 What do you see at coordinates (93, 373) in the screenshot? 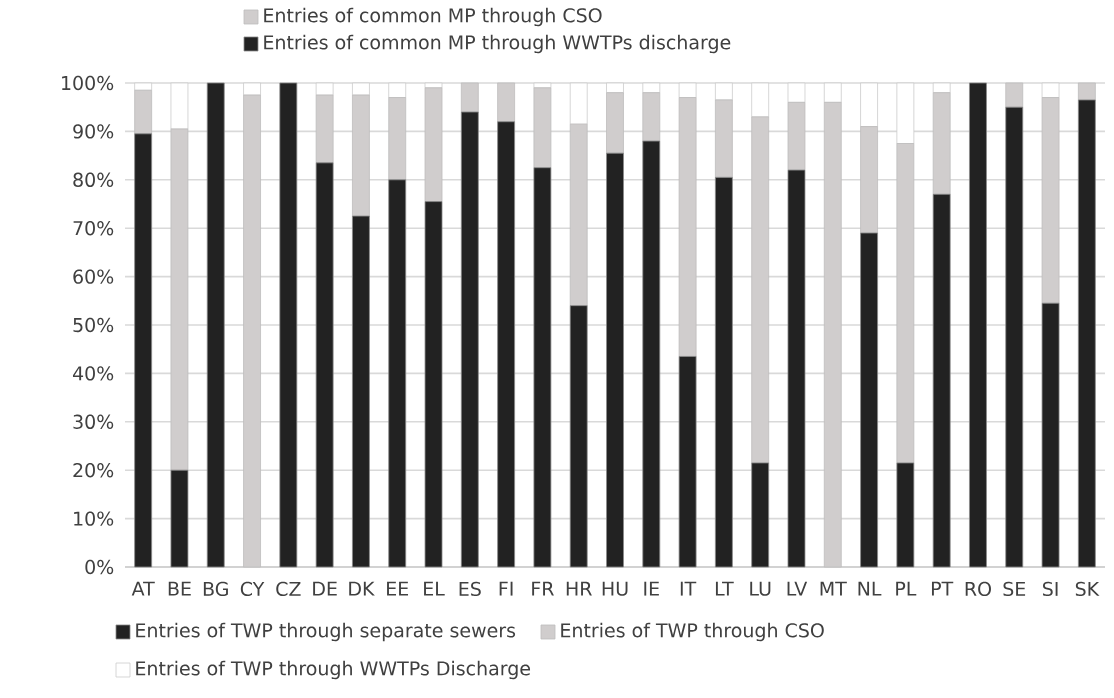
I see `y-tick-label: 40%` at bounding box center [93, 373].